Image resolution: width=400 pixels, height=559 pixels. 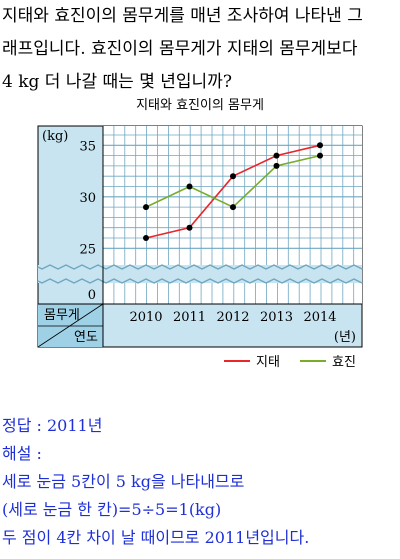 I want to click on question-line: 4 kg 더 나갈 때는 몇 년입니까?, so click(x=117, y=82).